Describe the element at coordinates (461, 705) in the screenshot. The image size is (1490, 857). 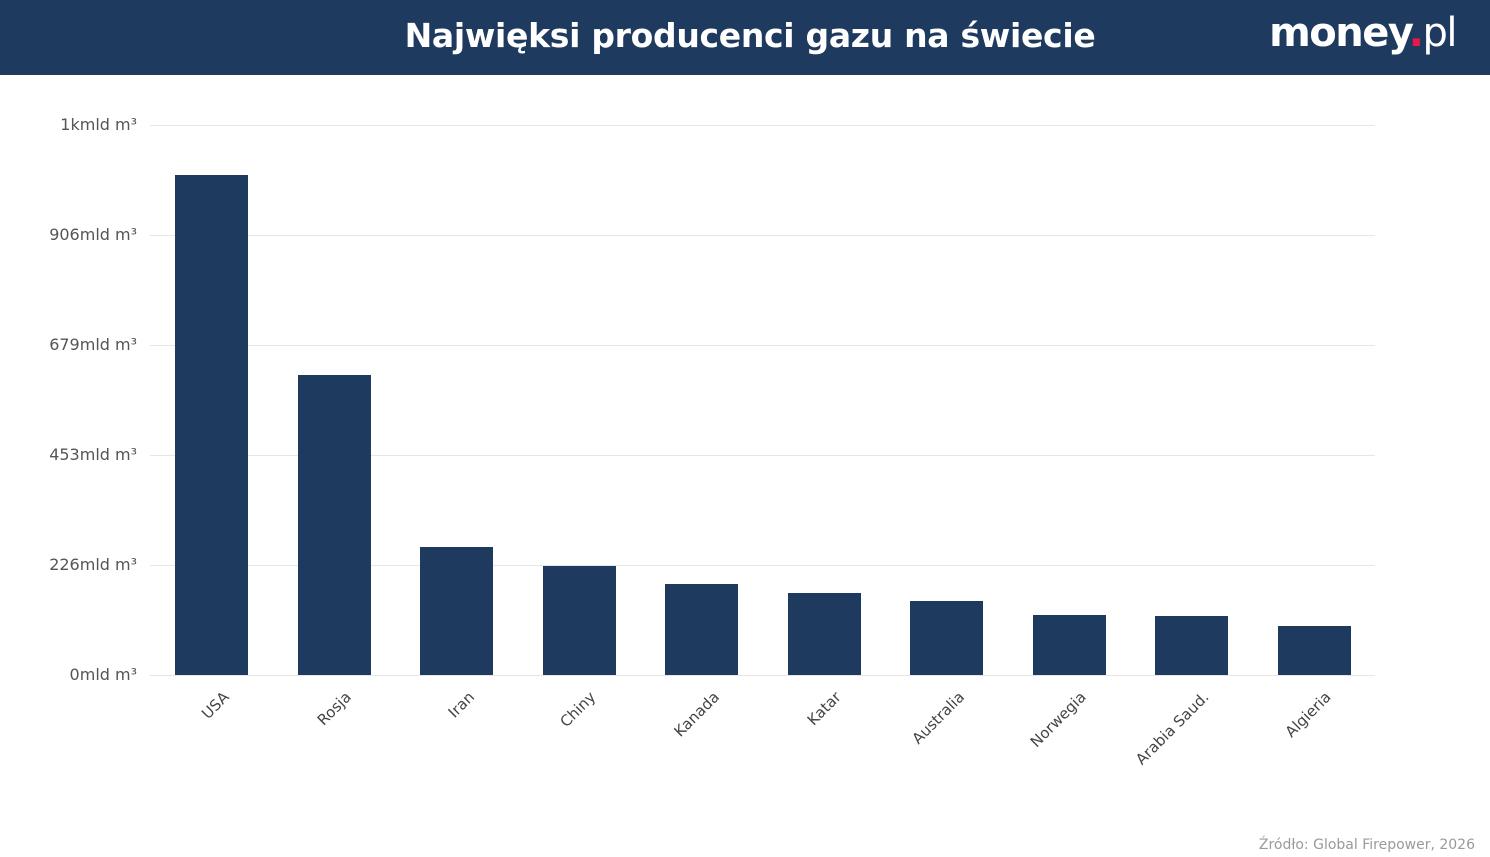
I see `x-axis-tick-label: Iran` at that location.